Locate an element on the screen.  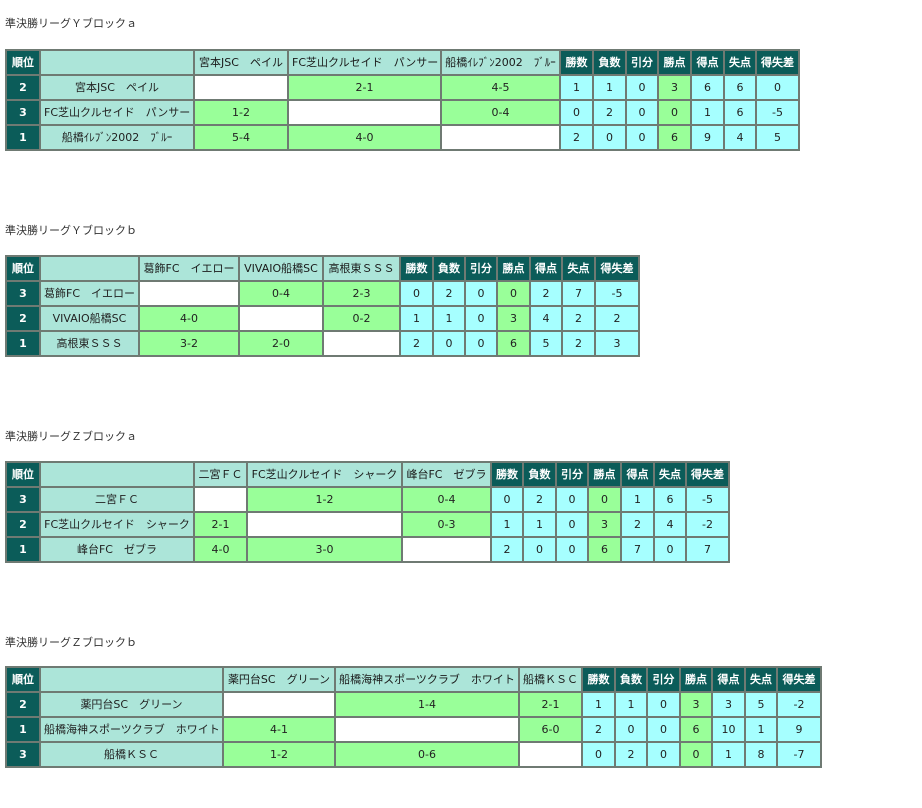
team-name-cell: 峰台FC ゼブラ is located at coordinates (117, 549).